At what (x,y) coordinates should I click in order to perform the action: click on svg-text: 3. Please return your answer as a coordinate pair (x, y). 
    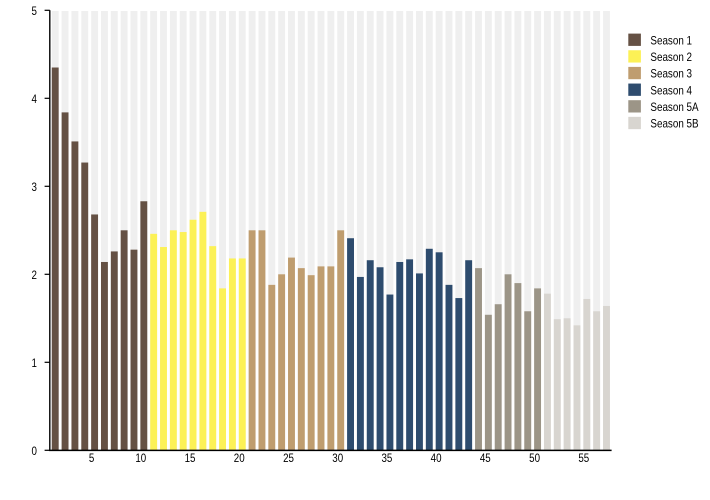
    Looking at the image, I should click on (33, 187).